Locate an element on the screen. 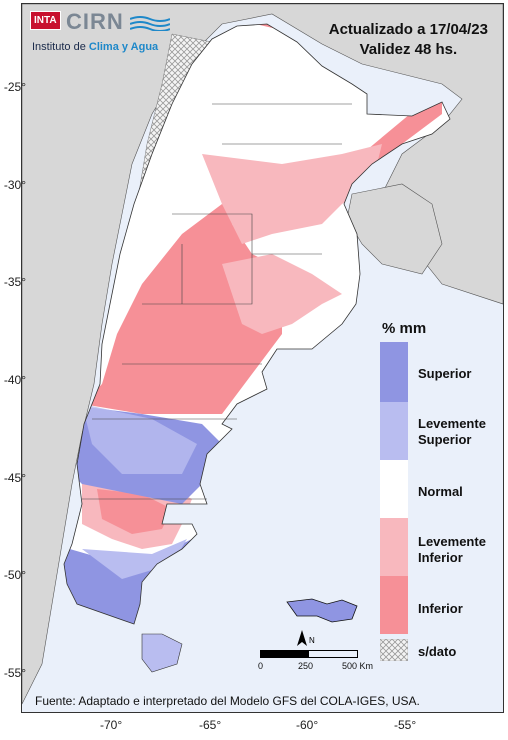  y-tick-label: -50° is located at coordinates (14, 575).